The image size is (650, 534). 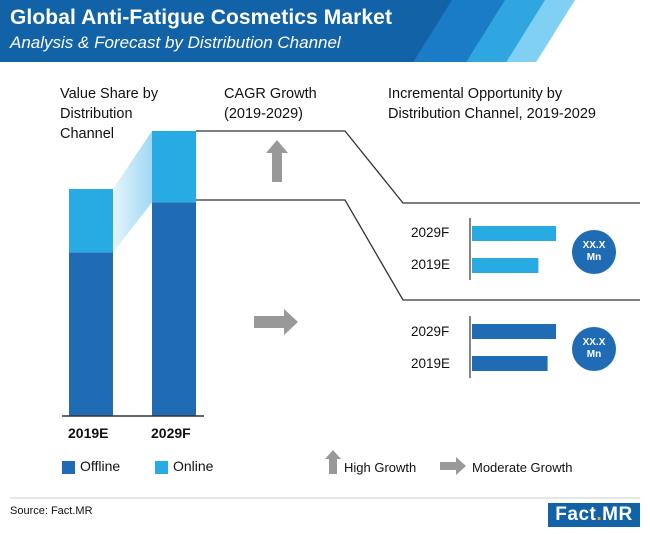 I want to click on source-note: Source: Fact.MR, so click(x=51, y=511).